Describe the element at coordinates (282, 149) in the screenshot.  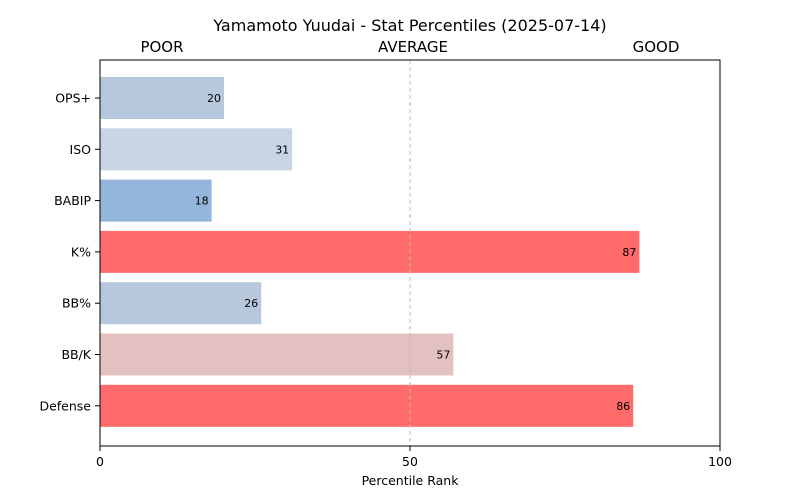
I see `value-label-iso: 31` at that location.